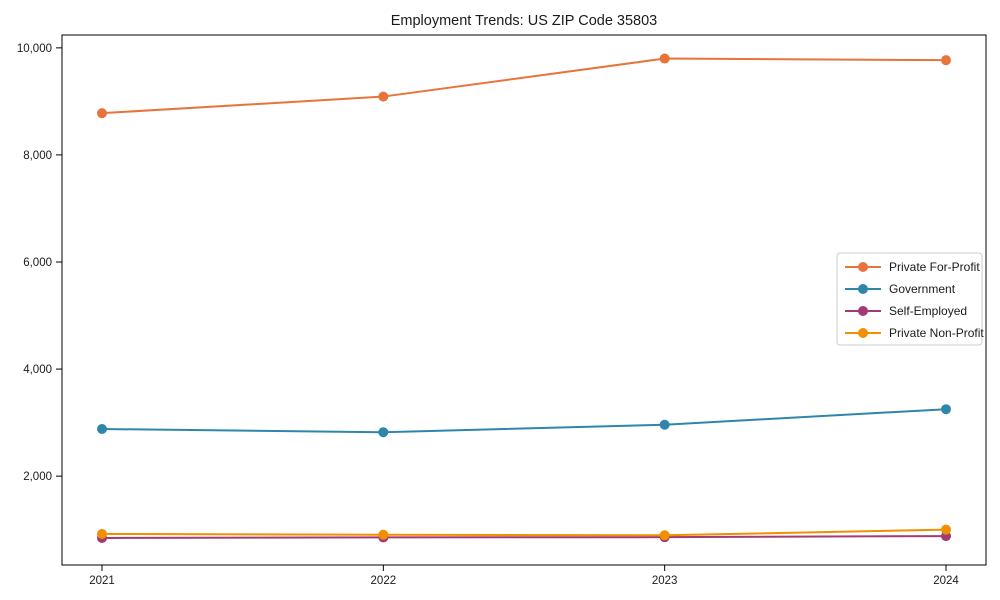 The image size is (1000, 600). I want to click on legend-marker-private-non-profit, so click(863, 333).